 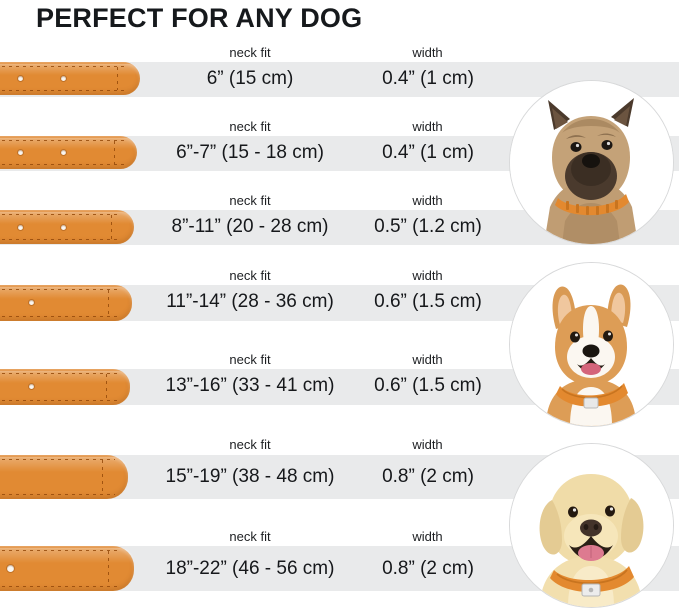 What do you see at coordinates (428, 226) in the screenshot?
I see `width-value: 0.5” (1.2 cm)` at bounding box center [428, 226].